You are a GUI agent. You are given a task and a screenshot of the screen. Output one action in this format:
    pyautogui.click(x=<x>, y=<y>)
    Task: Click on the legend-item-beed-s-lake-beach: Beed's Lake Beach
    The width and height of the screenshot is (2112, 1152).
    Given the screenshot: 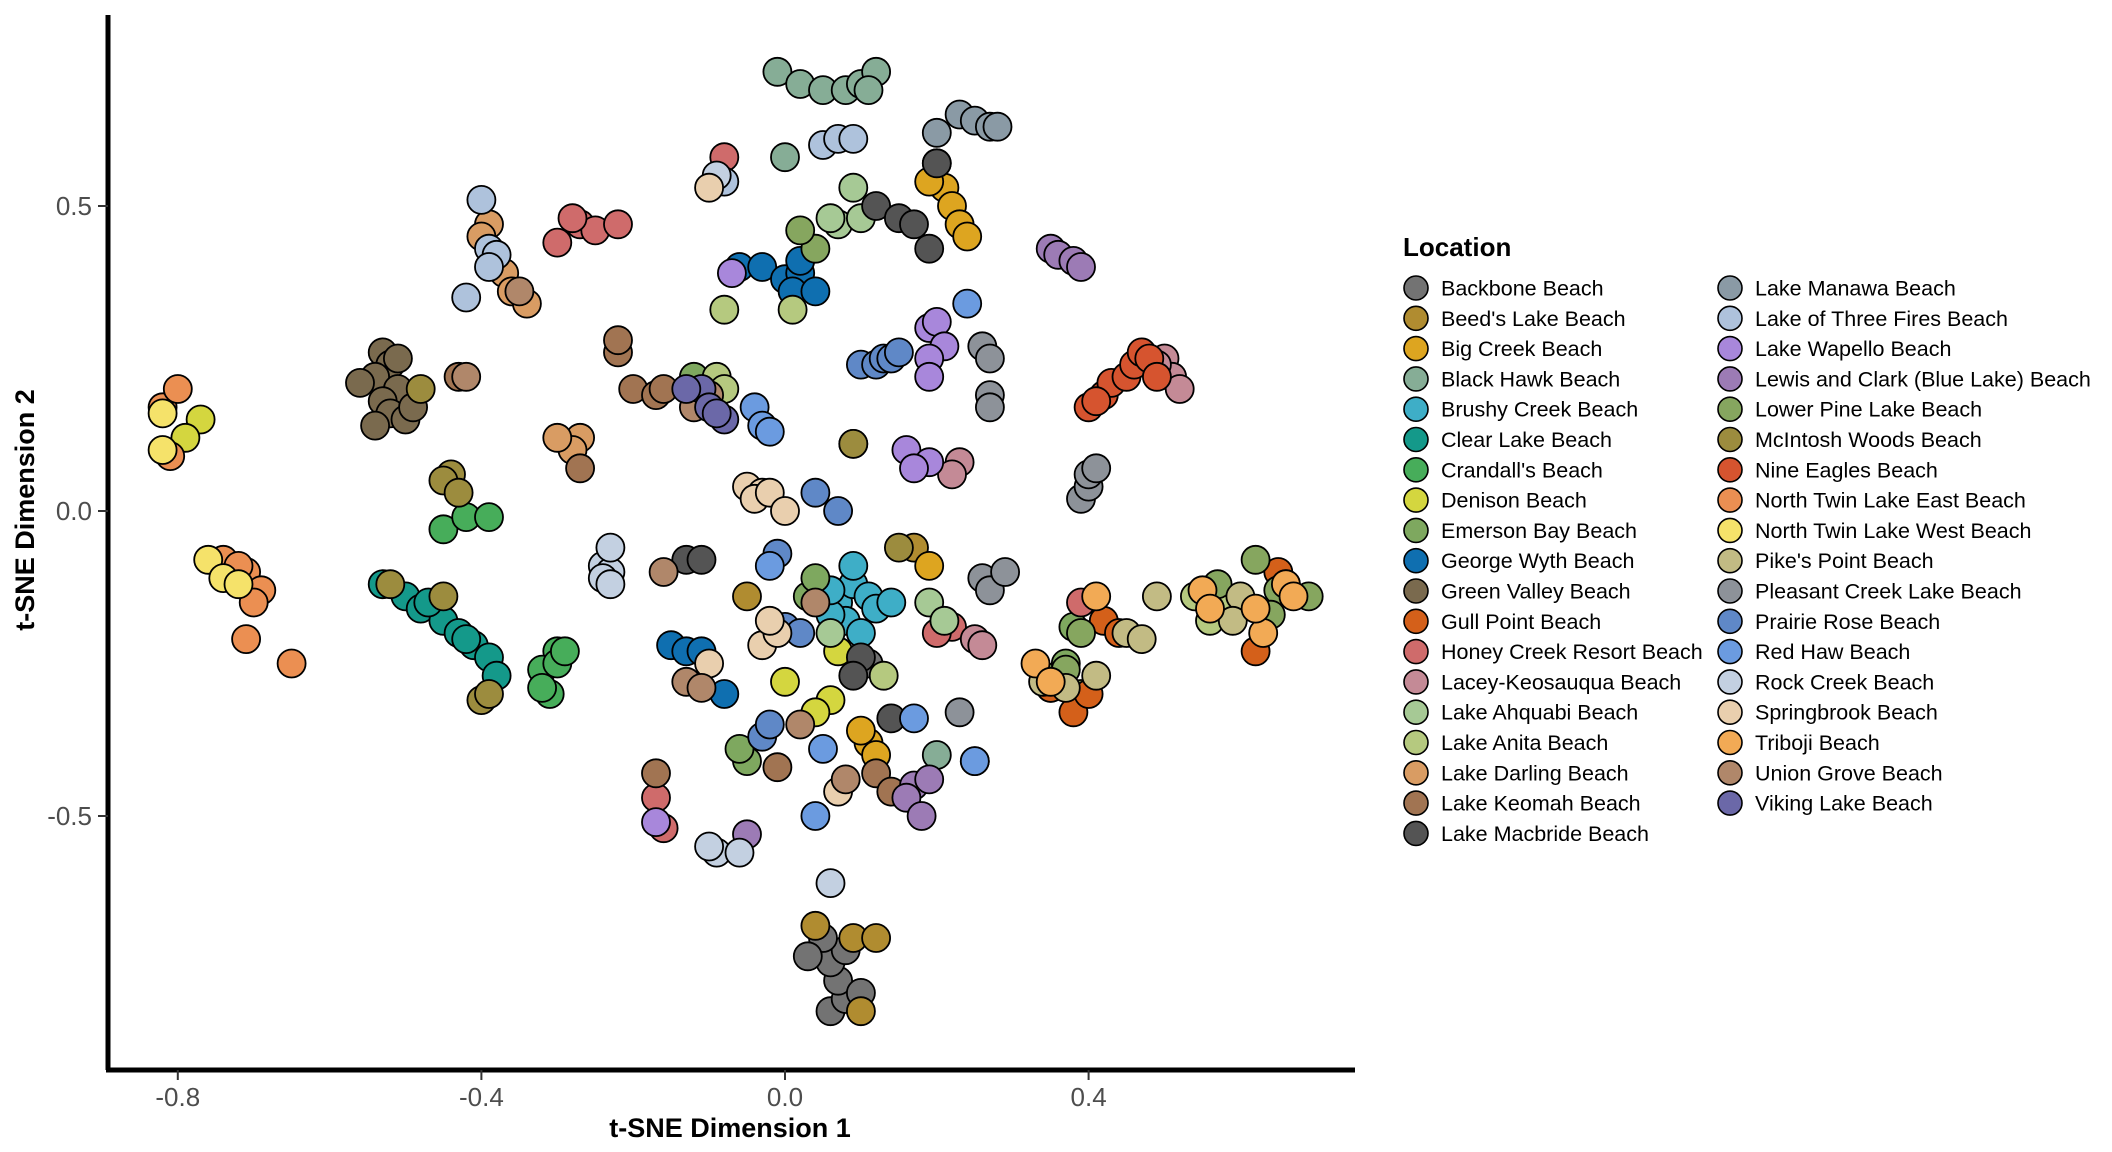 What is the action you would take?
    pyautogui.click(x=1514, y=318)
    